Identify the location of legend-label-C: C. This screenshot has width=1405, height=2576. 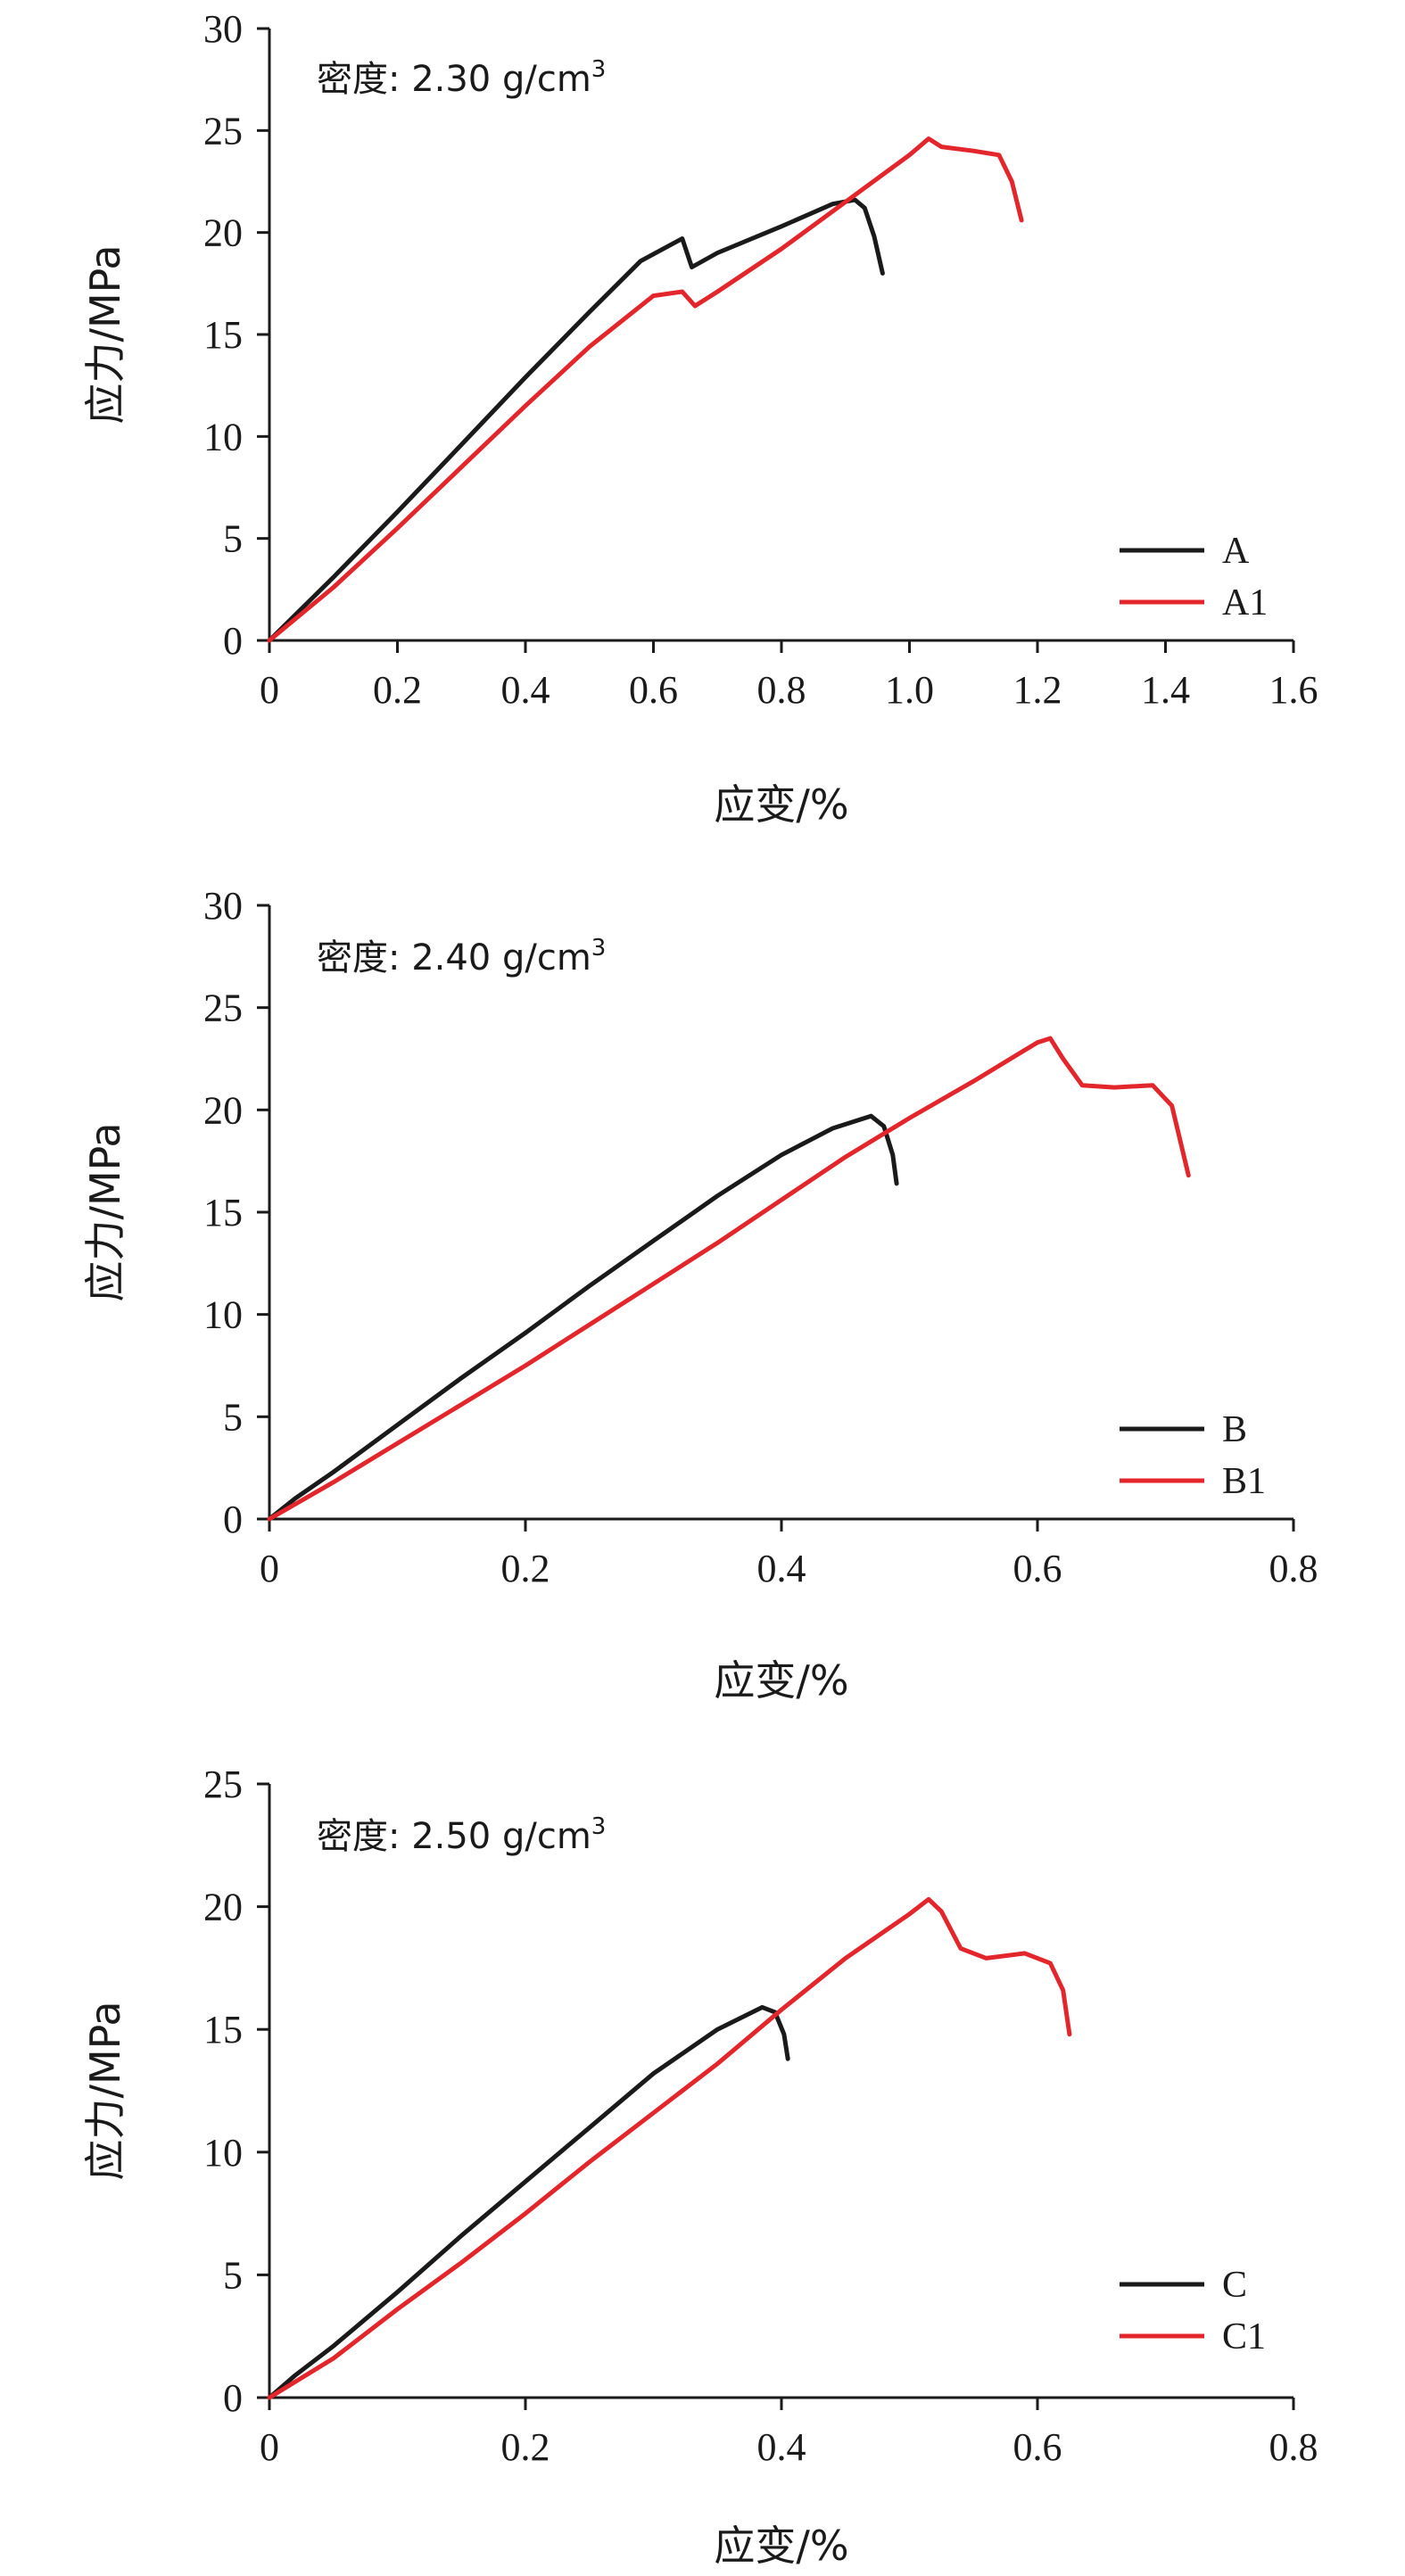
(1235, 2285).